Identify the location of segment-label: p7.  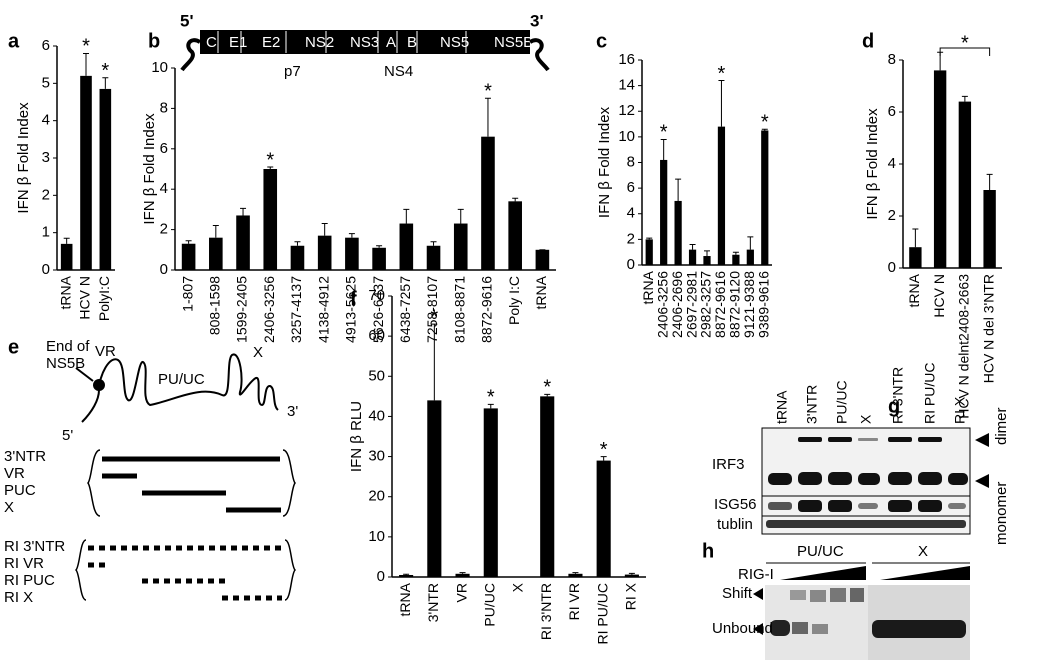
(292, 71).